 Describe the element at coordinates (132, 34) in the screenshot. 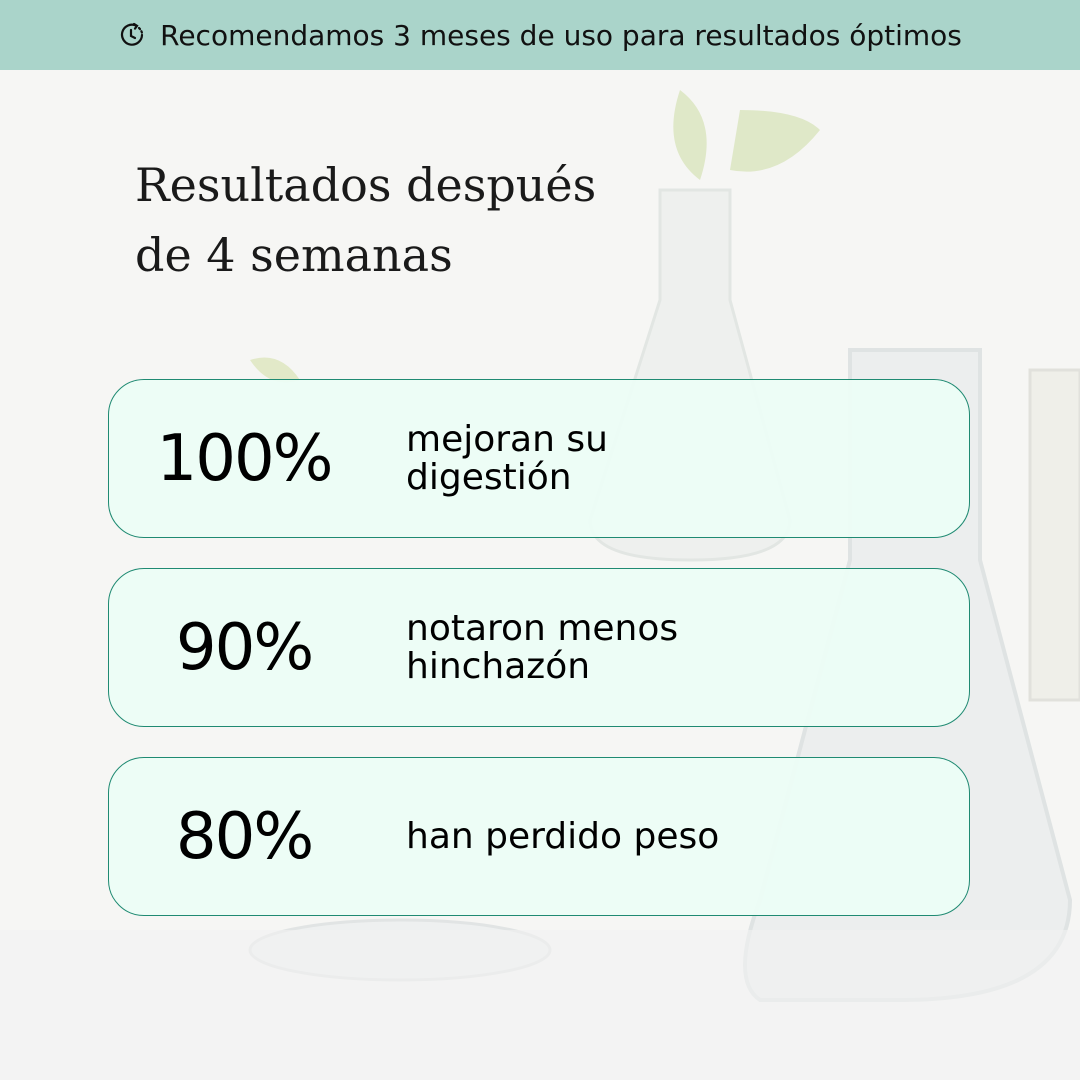

I see `clock-refresh-icon` at that location.